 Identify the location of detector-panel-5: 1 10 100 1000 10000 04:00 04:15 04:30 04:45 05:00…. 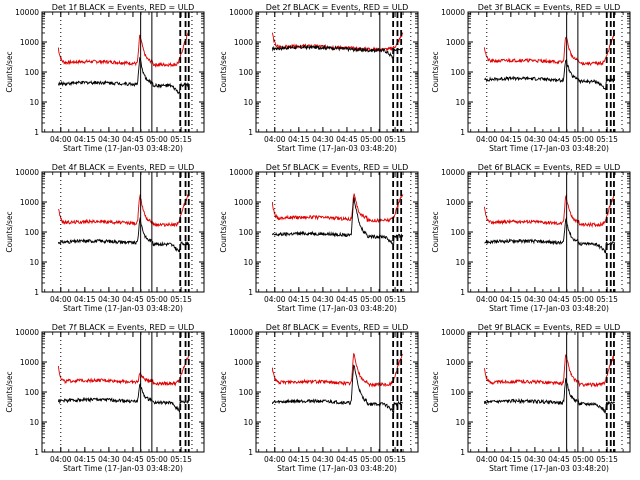
(319, 238).